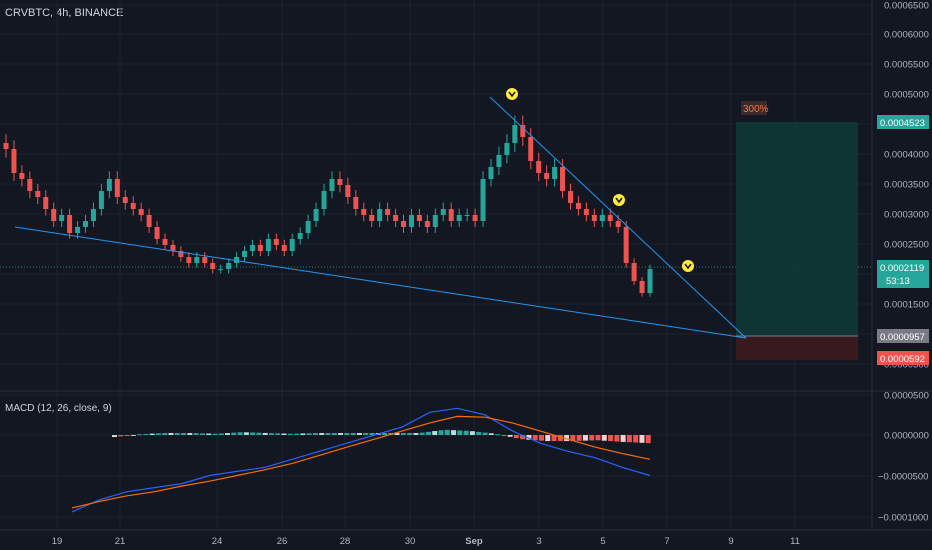 The width and height of the screenshot is (932, 550). I want to click on price-axis-tick: 0.0005000, so click(906, 95).